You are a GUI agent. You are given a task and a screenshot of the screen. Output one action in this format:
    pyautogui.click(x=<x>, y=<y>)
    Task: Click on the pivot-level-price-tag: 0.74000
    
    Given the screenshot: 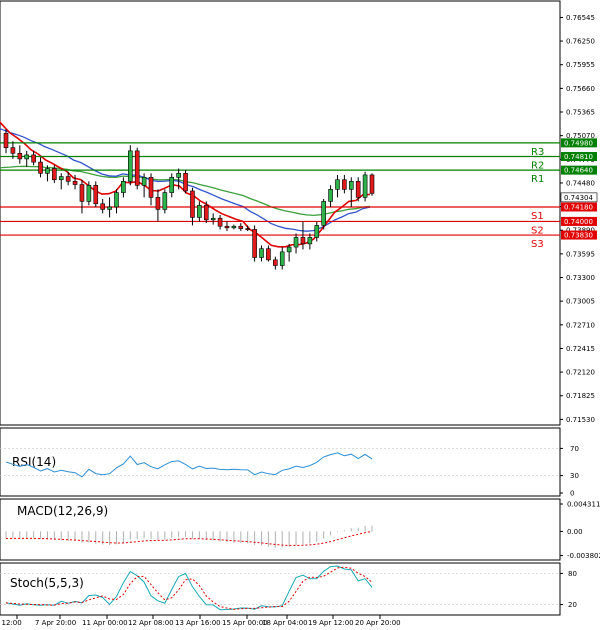 What is the action you would take?
    pyautogui.click(x=579, y=221)
    